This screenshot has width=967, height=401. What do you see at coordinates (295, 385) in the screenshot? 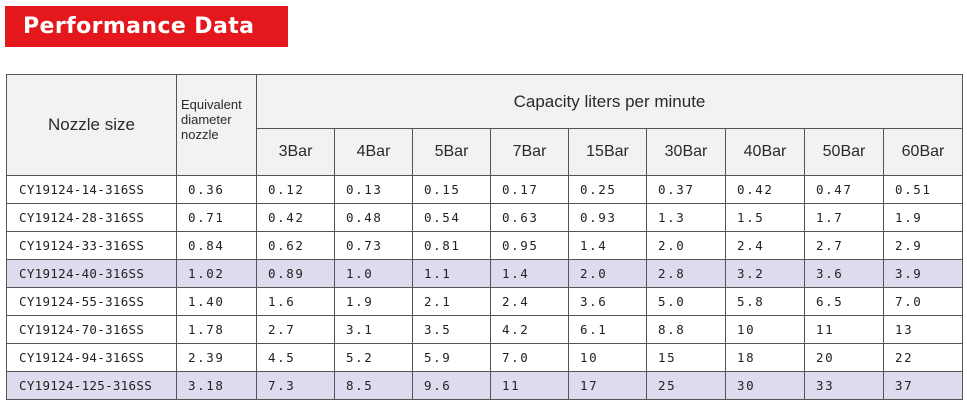
I see `flow-cell: 7.3` at bounding box center [295, 385].